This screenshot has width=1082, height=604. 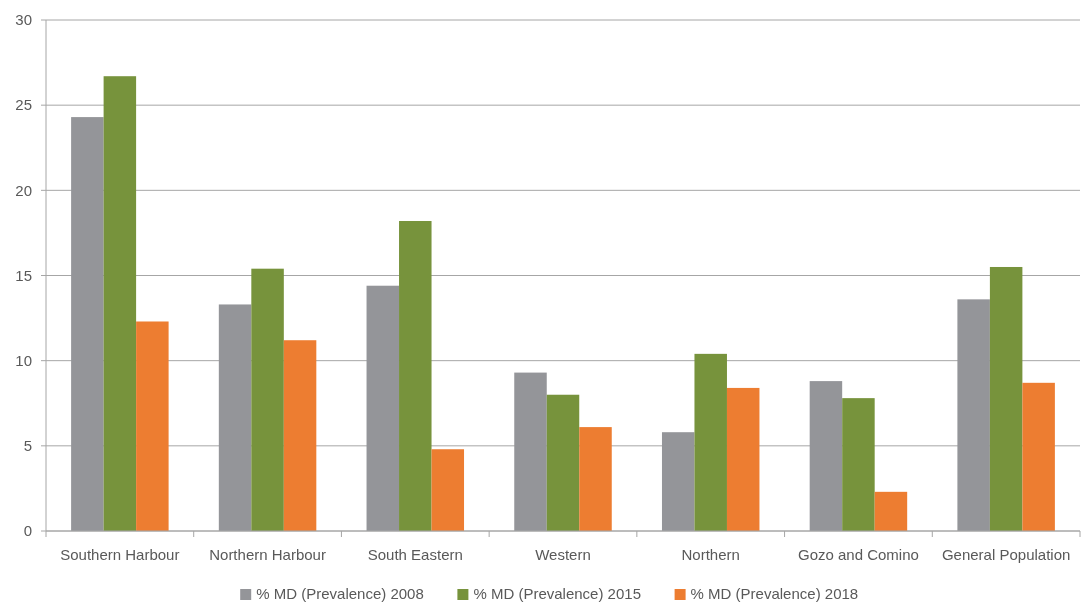 I want to click on x-tick-label: Southern Harbour, so click(x=120, y=554).